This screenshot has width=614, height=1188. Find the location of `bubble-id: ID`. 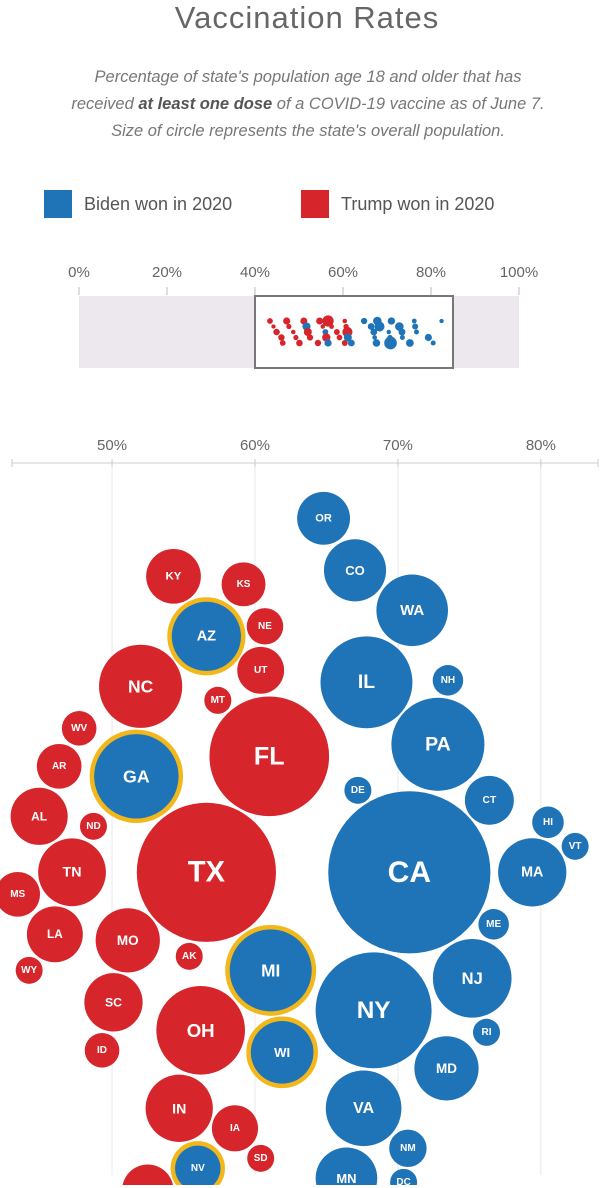

bubble-id: ID is located at coordinates (102, 1050).